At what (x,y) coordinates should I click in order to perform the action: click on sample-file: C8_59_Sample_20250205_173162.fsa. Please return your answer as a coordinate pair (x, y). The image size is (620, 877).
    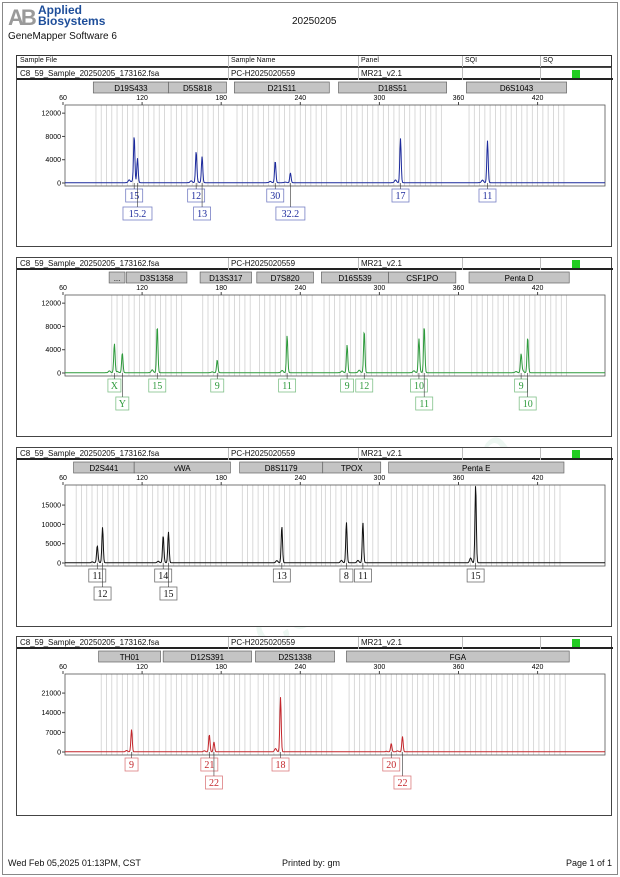
    Looking at the image, I should click on (90, 73).